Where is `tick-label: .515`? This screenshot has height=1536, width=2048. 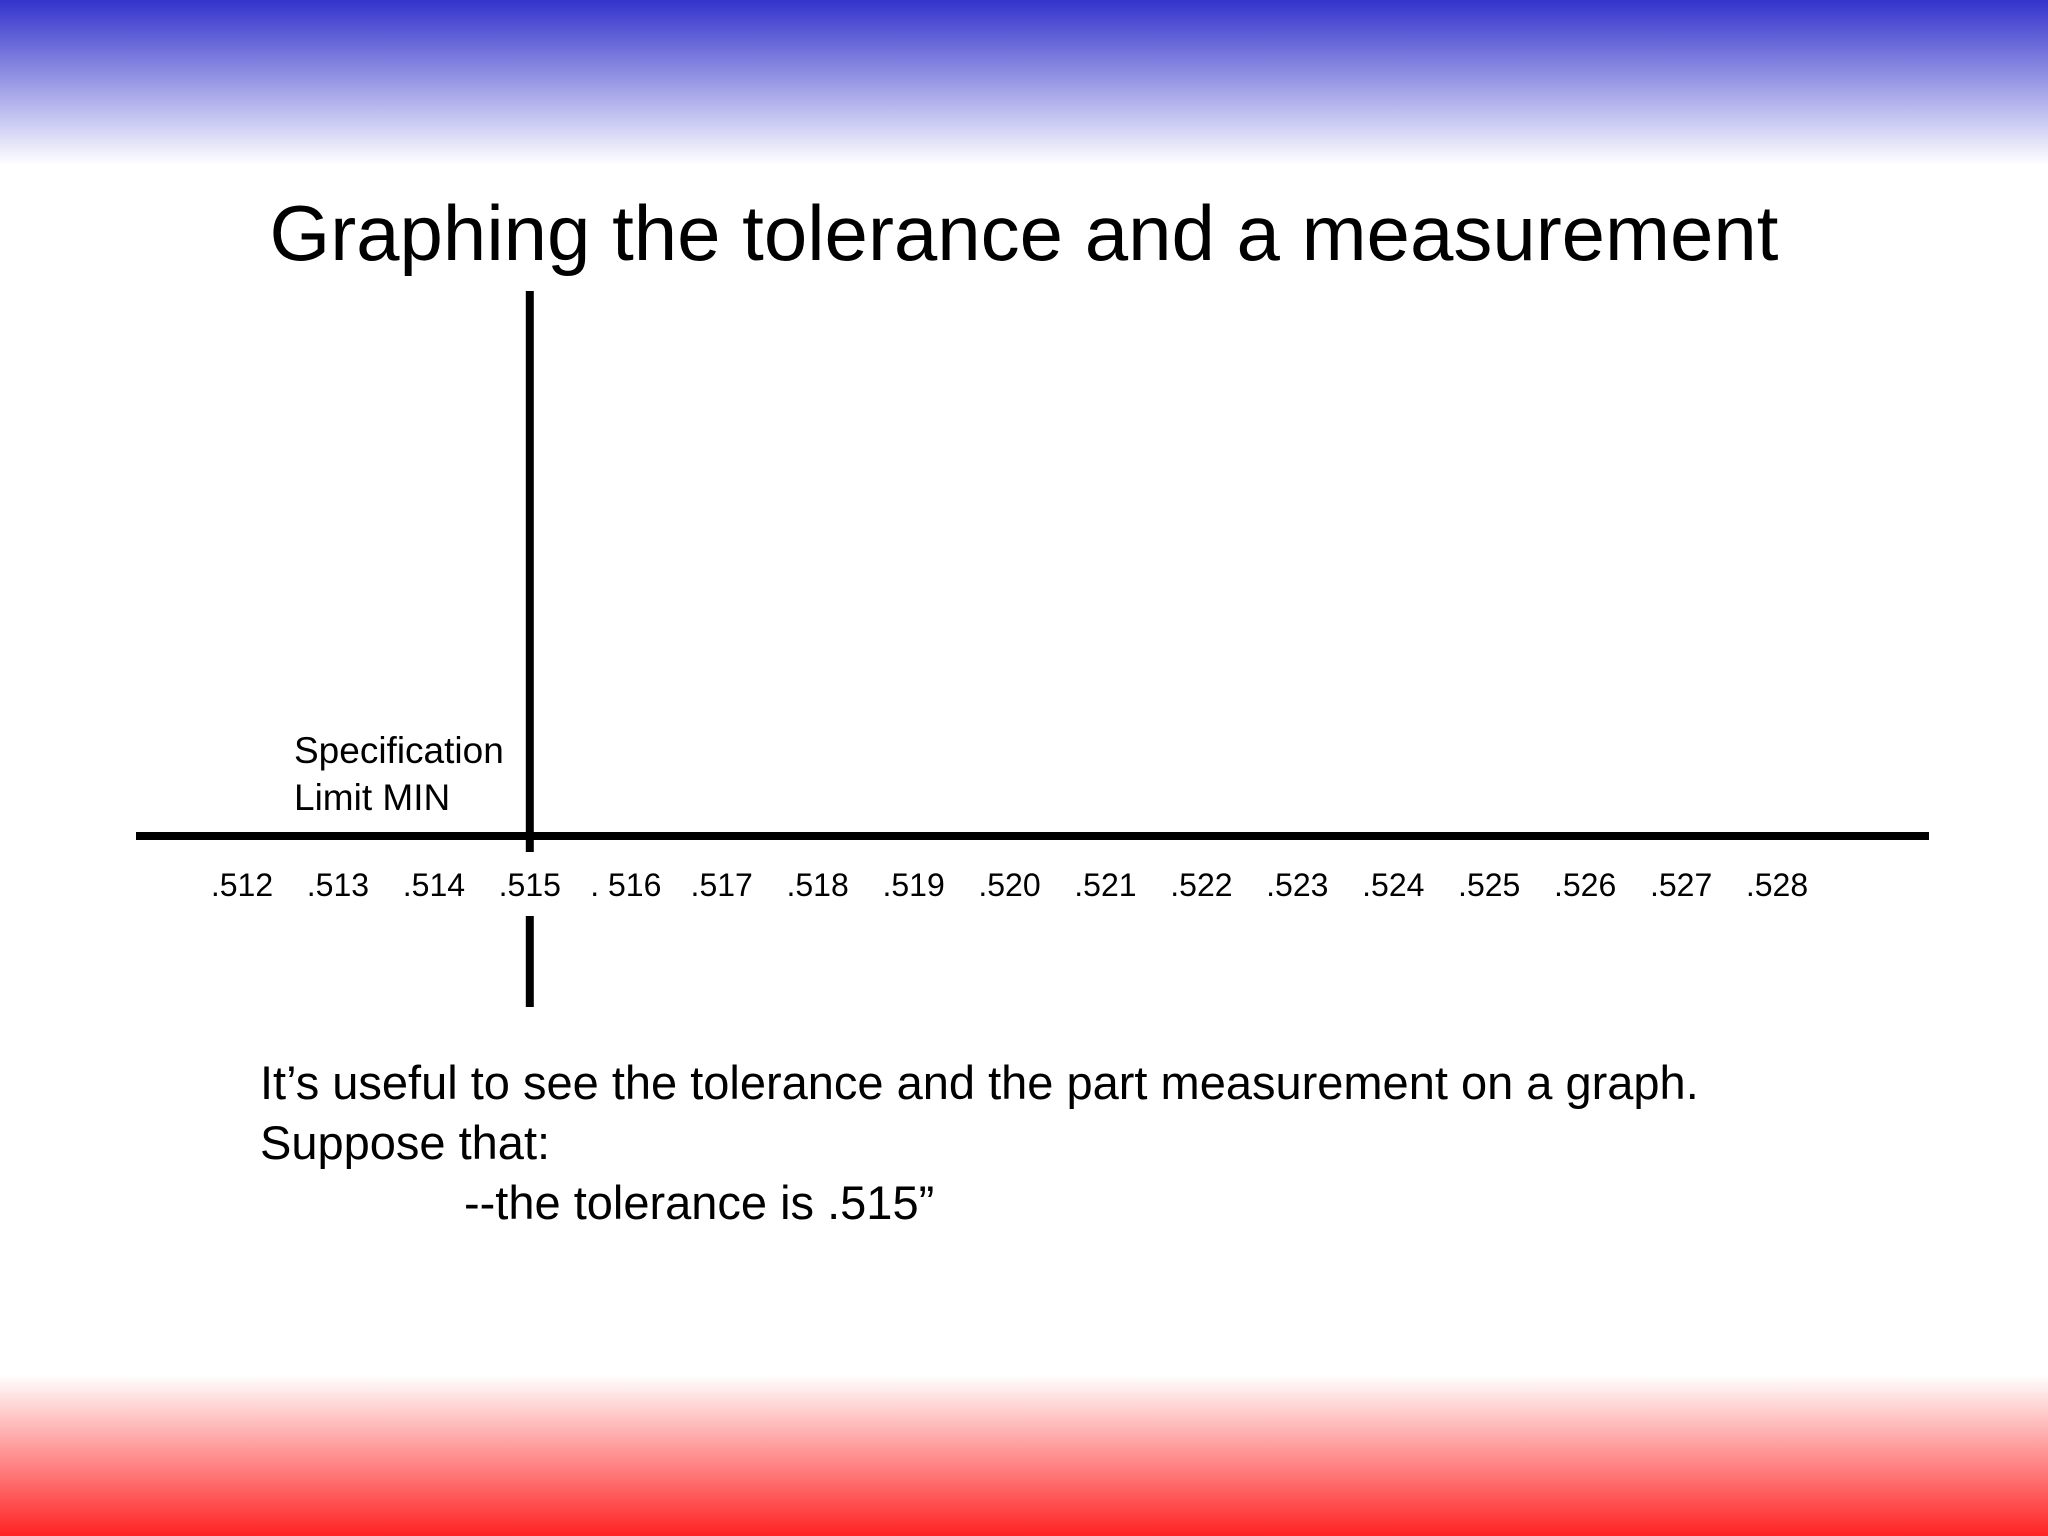 tick-label: .515 is located at coordinates (530, 885).